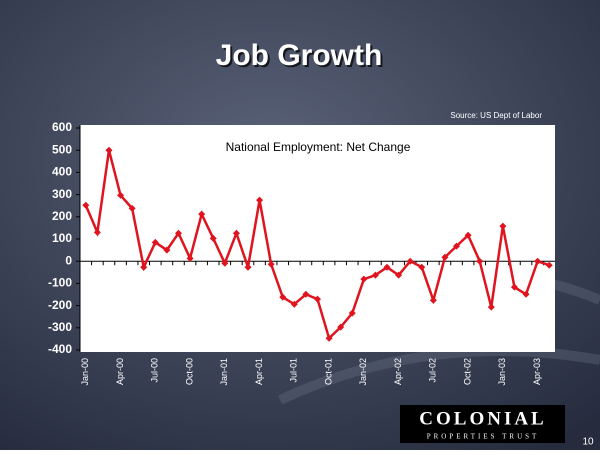 Image resolution: width=600 pixels, height=455 pixels. What do you see at coordinates (60, 305) in the screenshot?
I see `y-tick-label: -200` at bounding box center [60, 305].